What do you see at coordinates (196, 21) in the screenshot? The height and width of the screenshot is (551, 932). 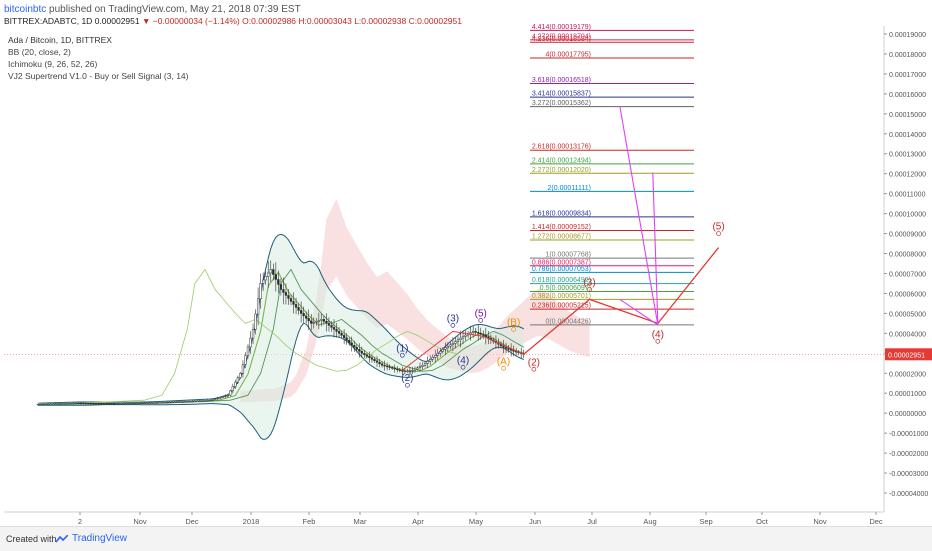 I see `price-change: −0.00000034 (−1.14%)` at bounding box center [196, 21].